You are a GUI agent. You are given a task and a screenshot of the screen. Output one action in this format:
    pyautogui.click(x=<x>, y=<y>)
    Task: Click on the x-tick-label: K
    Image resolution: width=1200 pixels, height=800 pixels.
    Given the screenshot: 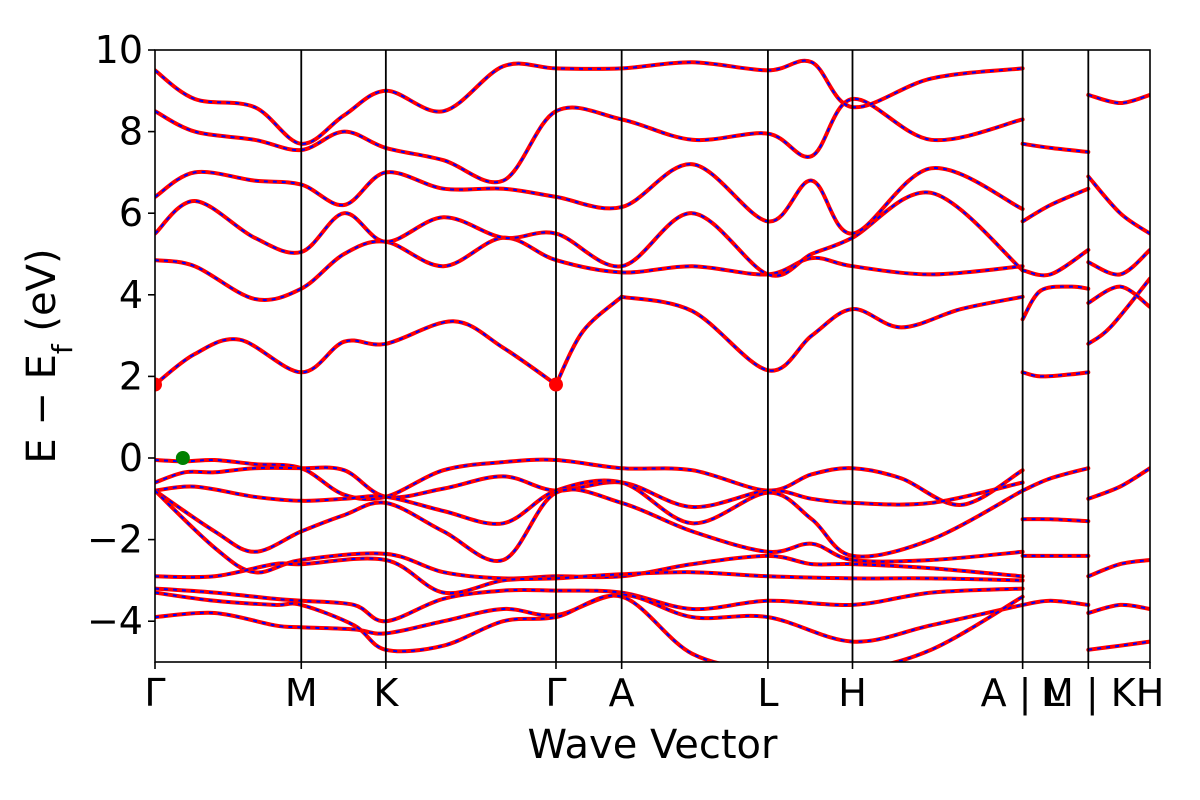 What is the action you would take?
    pyautogui.click(x=386, y=693)
    